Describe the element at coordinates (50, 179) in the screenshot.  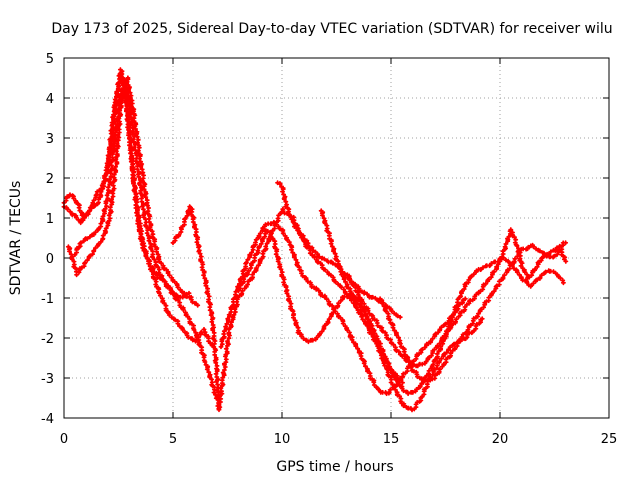
I see `y-tick-label: 2` at that location.